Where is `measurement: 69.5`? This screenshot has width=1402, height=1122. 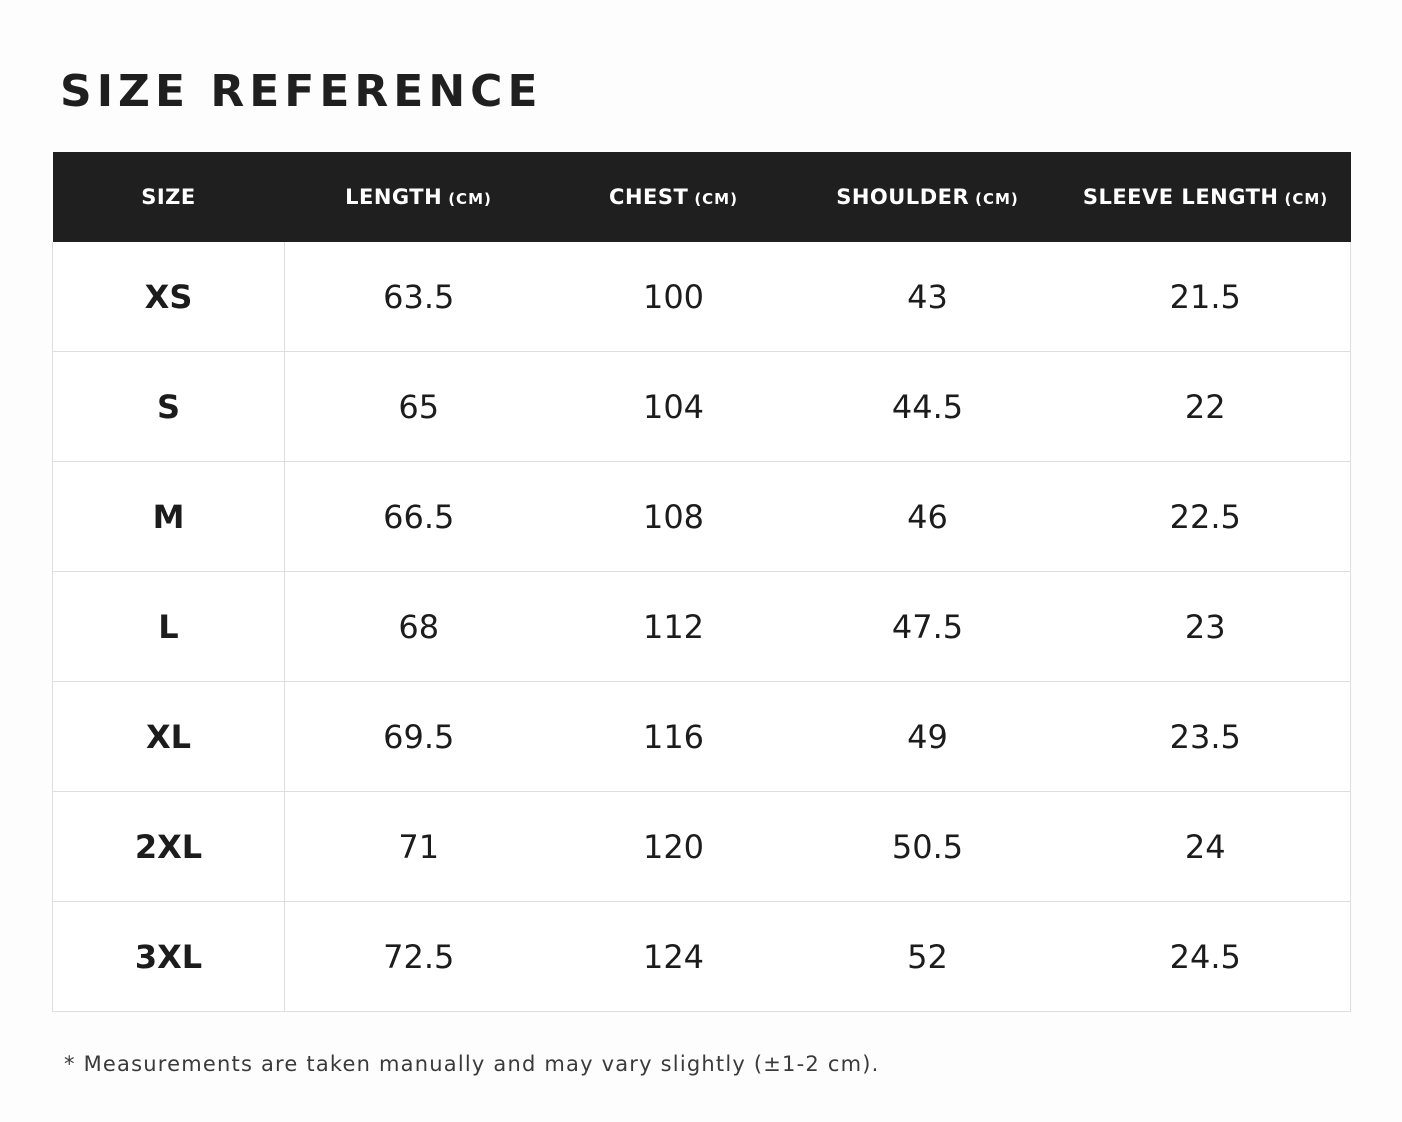
measurement: 69.5 is located at coordinates (418, 736).